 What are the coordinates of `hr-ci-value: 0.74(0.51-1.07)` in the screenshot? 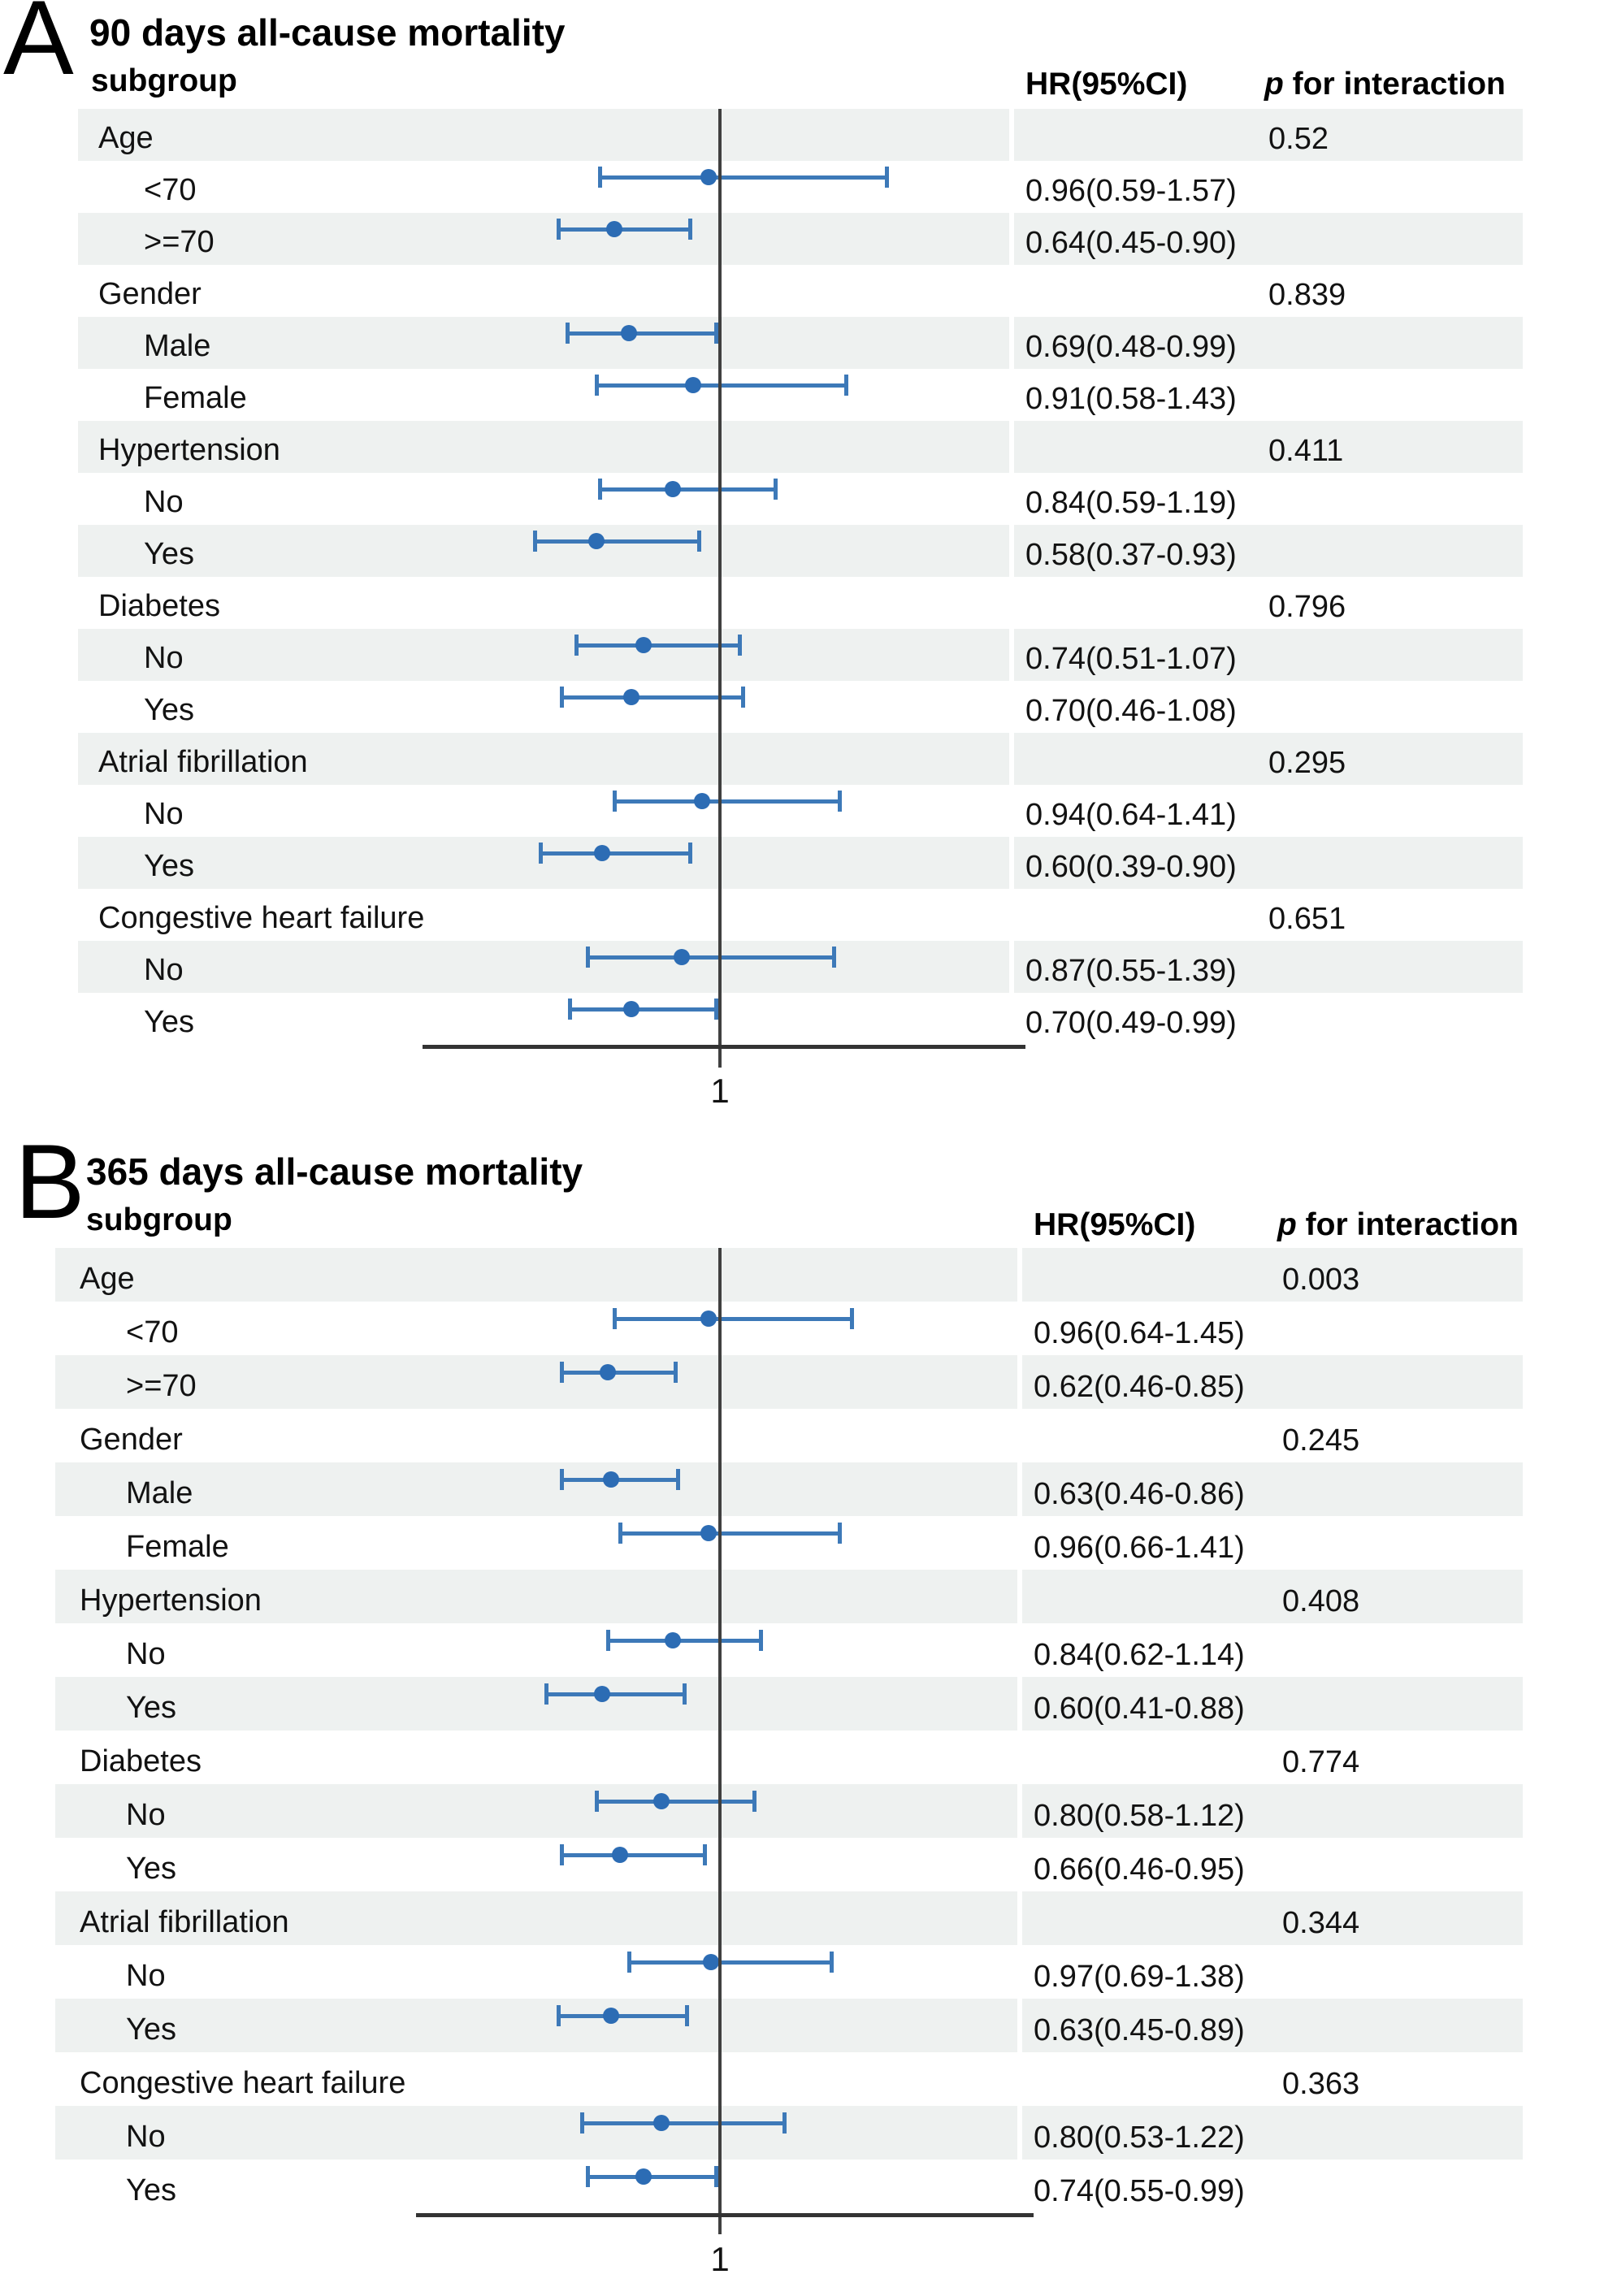 It's located at (1131, 659).